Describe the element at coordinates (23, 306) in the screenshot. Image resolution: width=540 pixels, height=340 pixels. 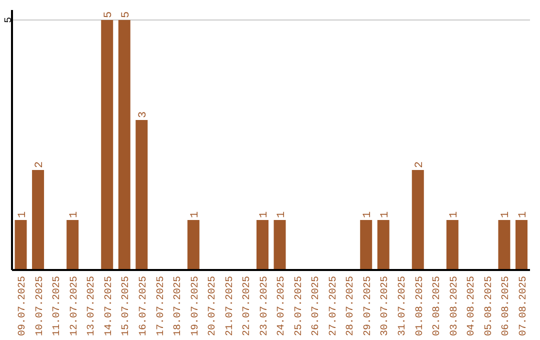
I see `x-tick-label: 09.07.2025` at that location.